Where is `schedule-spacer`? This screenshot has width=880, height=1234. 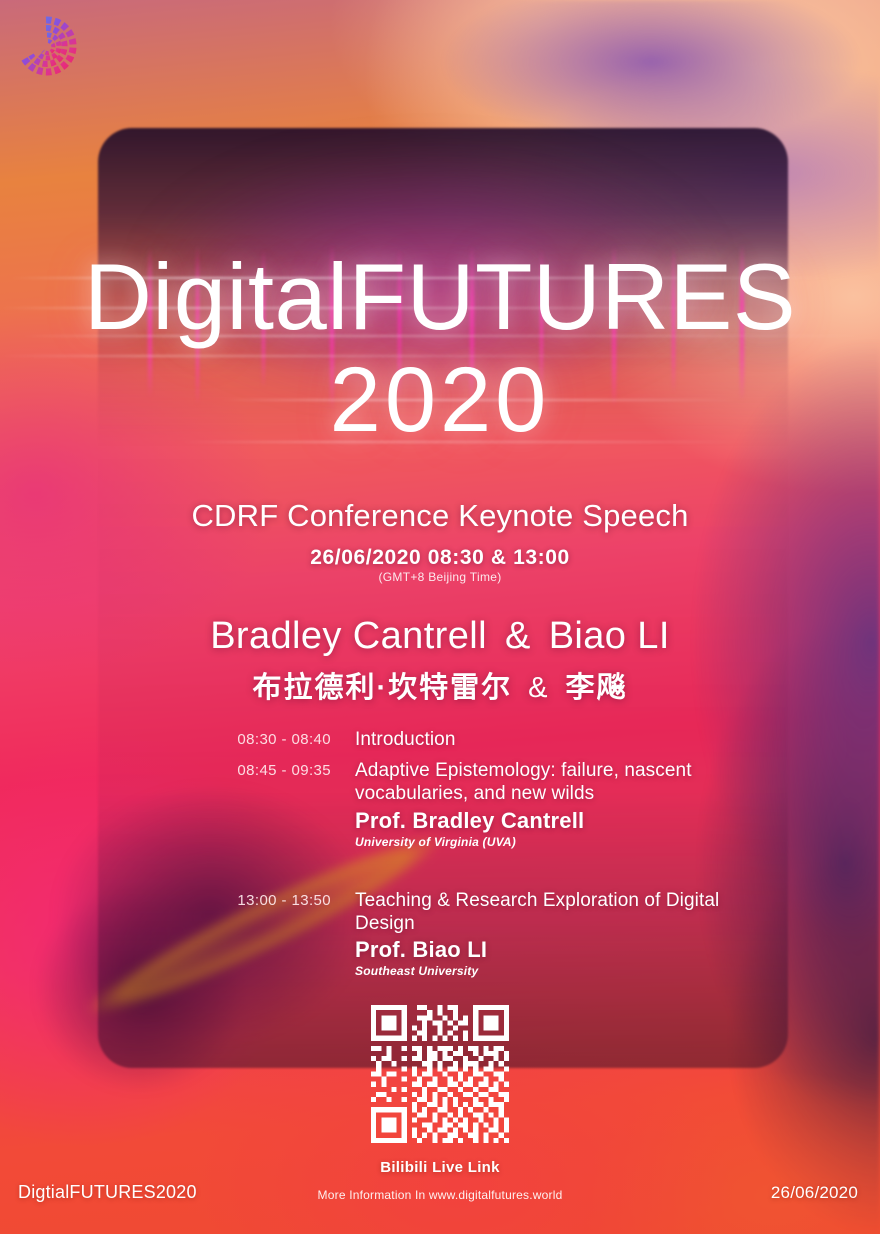
schedule-spacer is located at coordinates (440, 870).